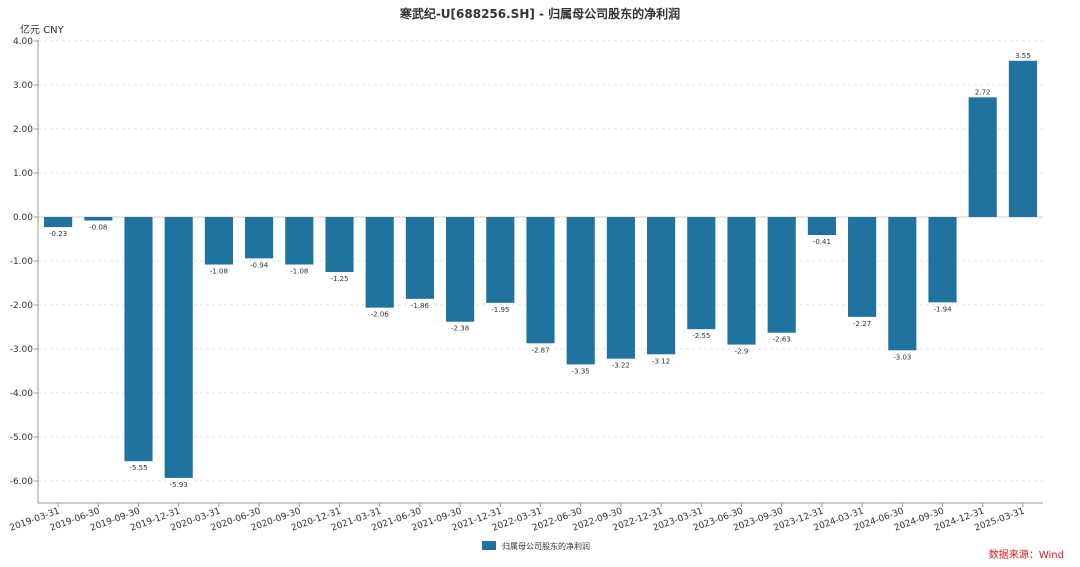 The height and width of the screenshot is (567, 1080). What do you see at coordinates (23, 130) in the screenshot?
I see `y-tick-label: 2.00` at bounding box center [23, 130].